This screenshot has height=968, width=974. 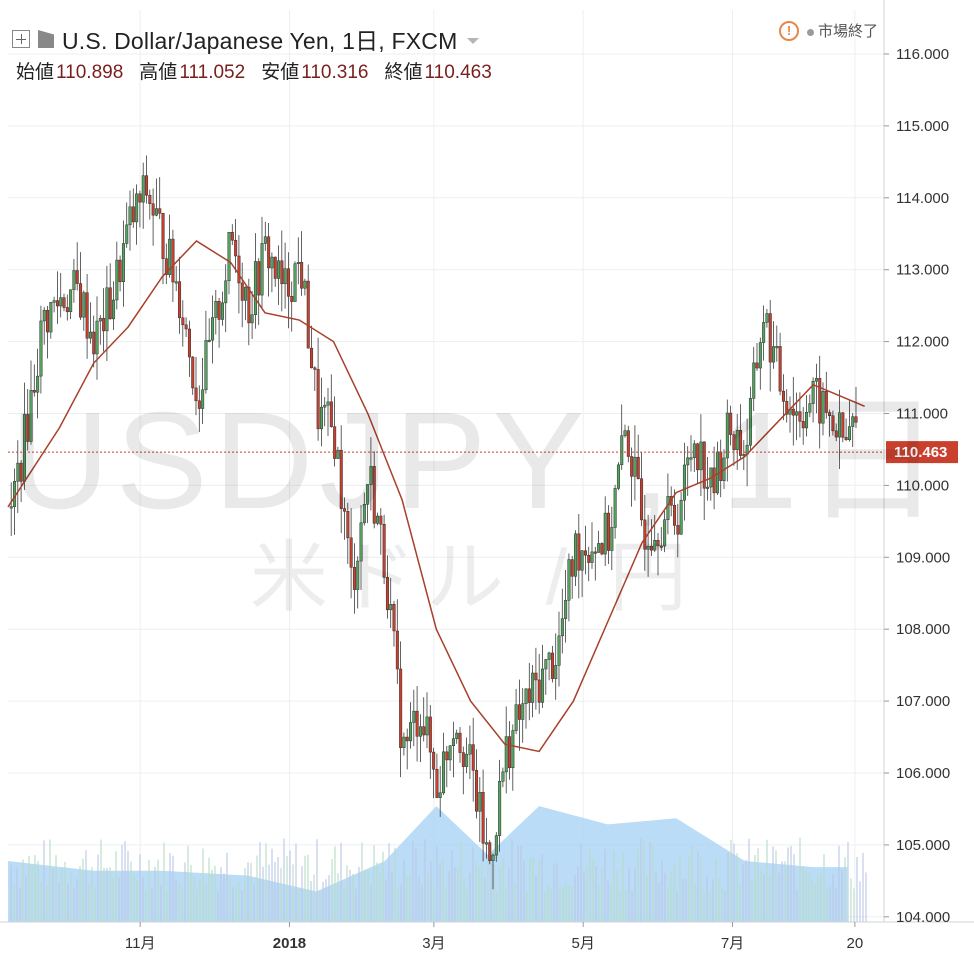 I want to click on ohlc-legend: 始値 110.898 高値 111.052 安値 110.316 終値 110.463, so click(x=254, y=70).